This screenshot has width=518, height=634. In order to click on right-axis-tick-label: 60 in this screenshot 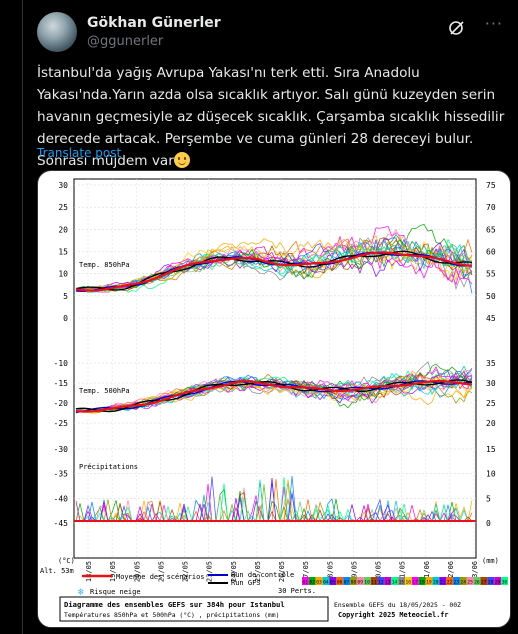, I will do `click(491, 252)`.